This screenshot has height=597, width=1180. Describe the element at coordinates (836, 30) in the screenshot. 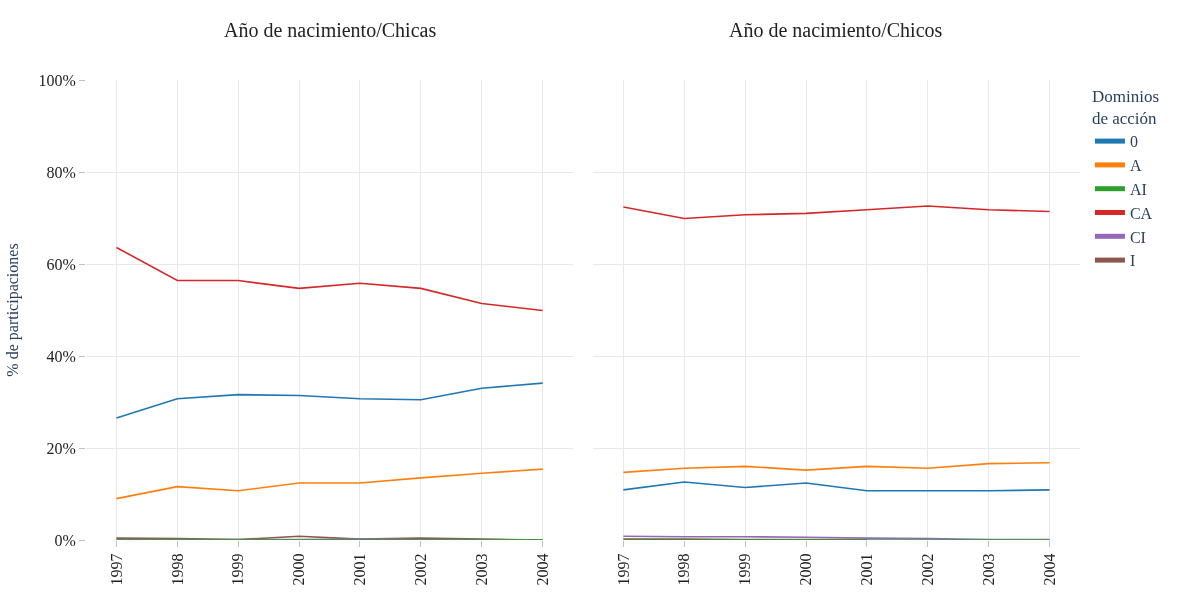

I see `chart-title: Año de nacimiento/Chicos` at that location.